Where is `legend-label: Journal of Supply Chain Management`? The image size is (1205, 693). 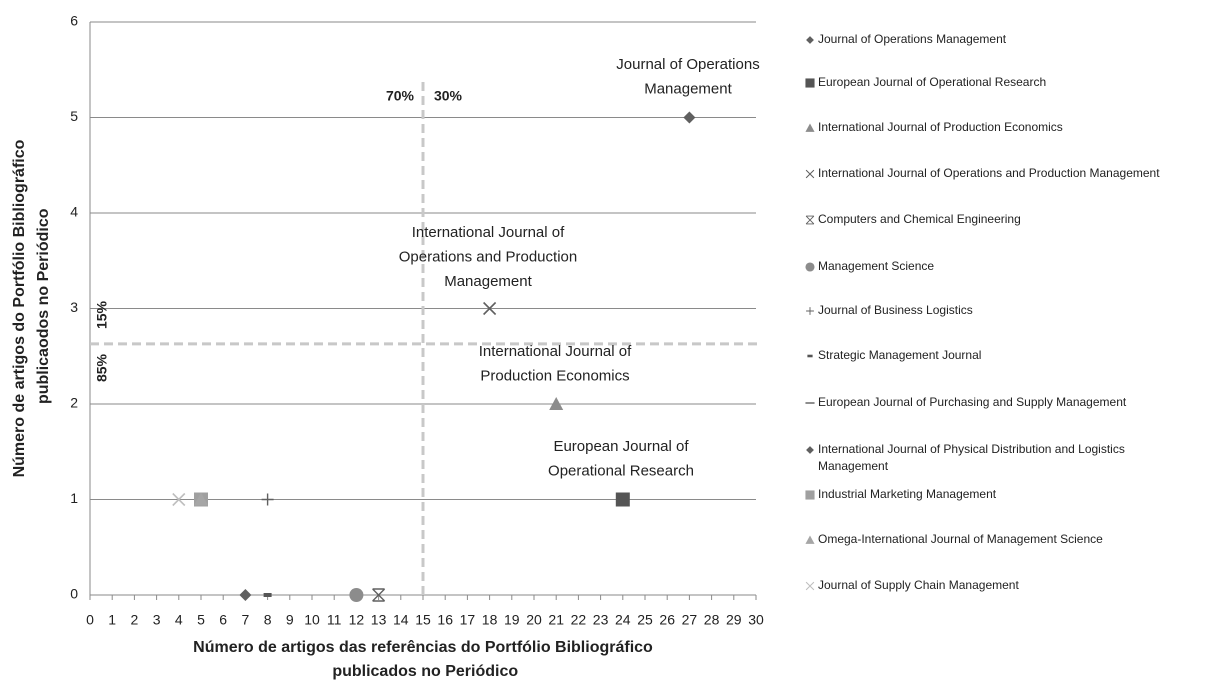
legend-label: Journal of Supply Chain Management is located at coordinates (918, 585).